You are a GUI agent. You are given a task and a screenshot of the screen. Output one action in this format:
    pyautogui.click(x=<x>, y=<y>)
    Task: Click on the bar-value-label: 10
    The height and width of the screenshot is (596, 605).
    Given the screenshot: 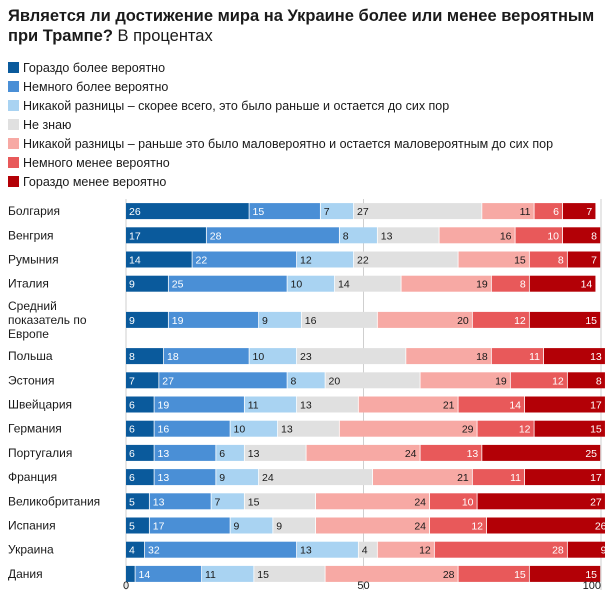 What is the action you would take?
    pyautogui.click(x=240, y=430)
    